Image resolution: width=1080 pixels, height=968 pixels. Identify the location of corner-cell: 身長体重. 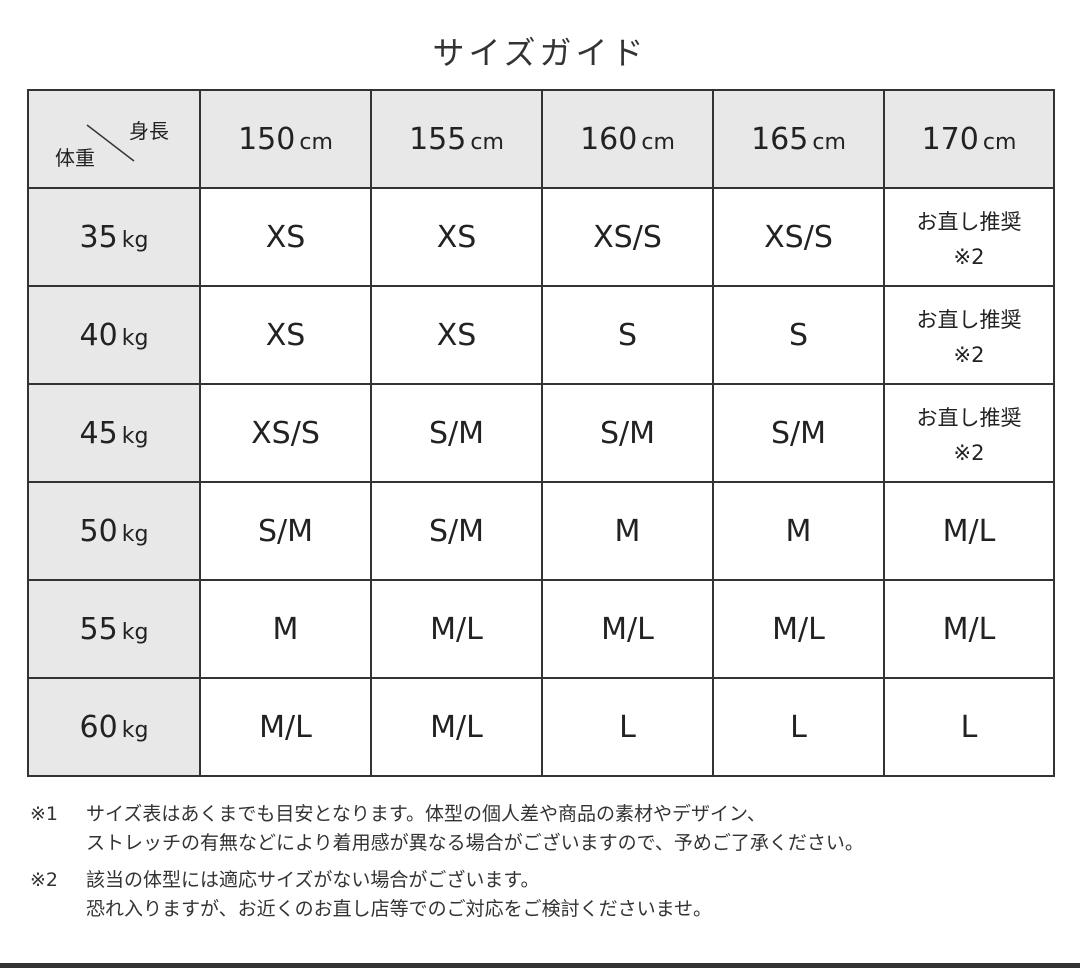
(114, 139).